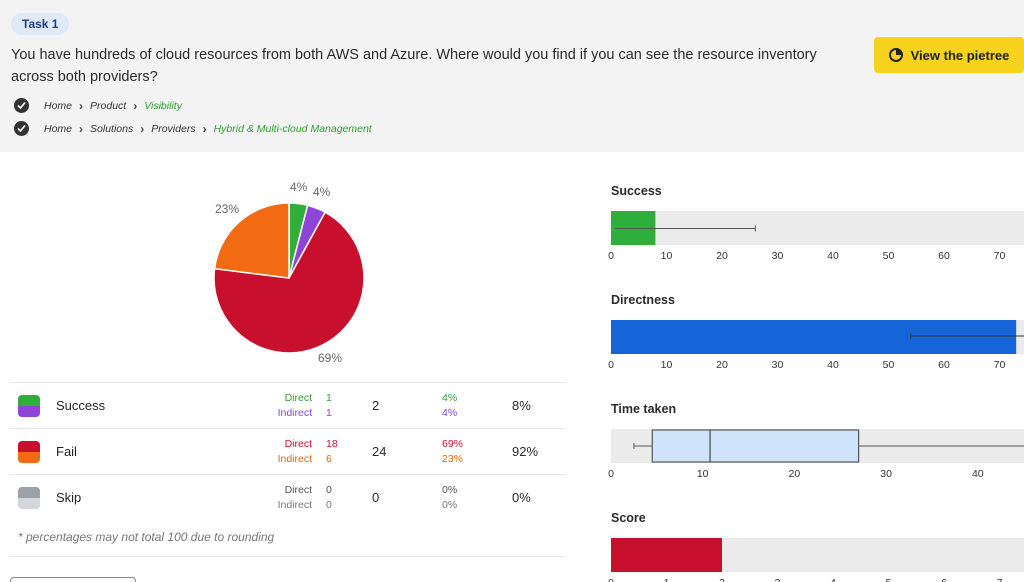 This screenshot has width=1024, height=582. I want to click on total-count: 24, so click(402, 451).